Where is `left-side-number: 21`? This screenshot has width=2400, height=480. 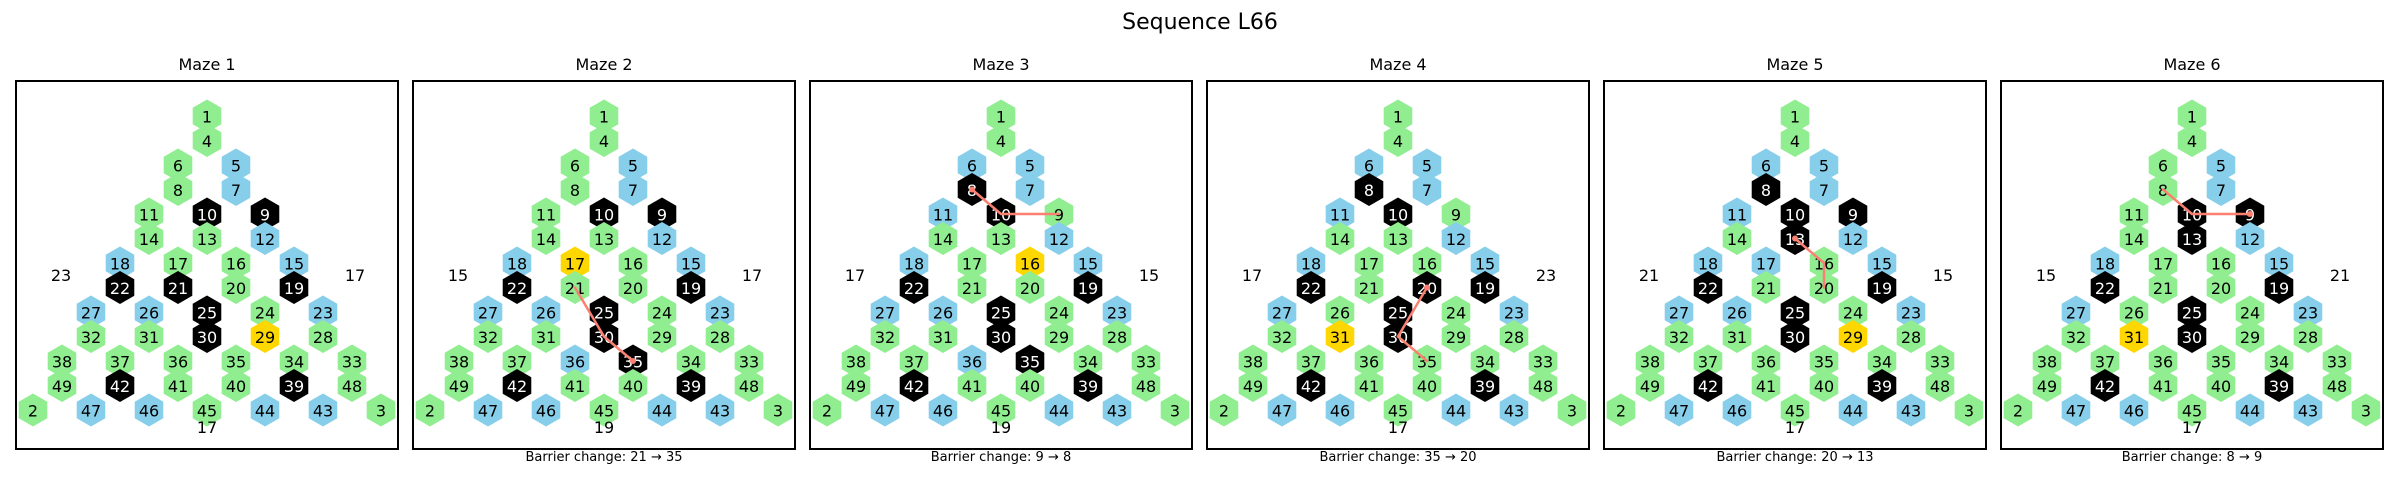 left-side-number: 21 is located at coordinates (1649, 275).